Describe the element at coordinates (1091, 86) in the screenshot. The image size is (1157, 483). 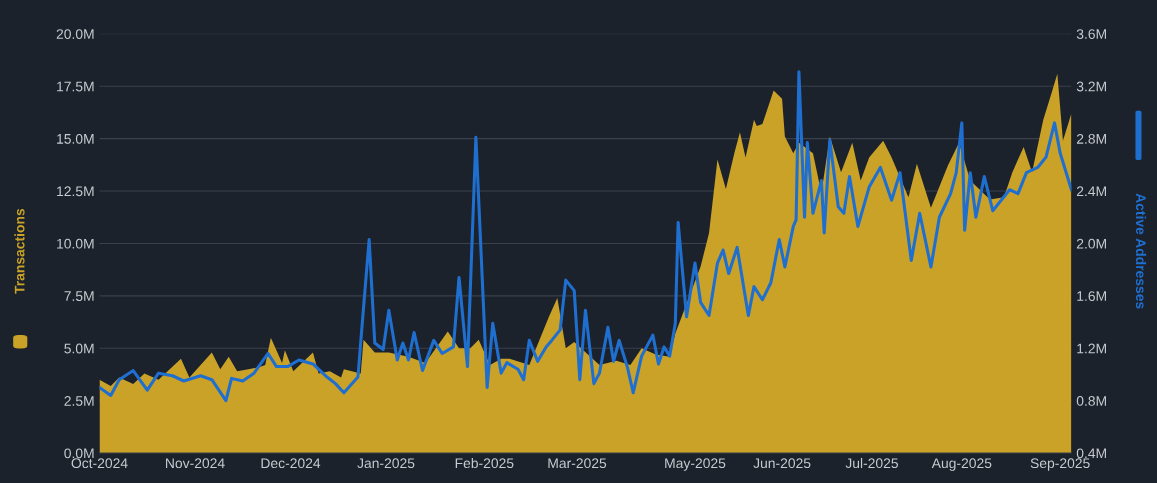
I see `y2-tick-label: 3.2M` at that location.